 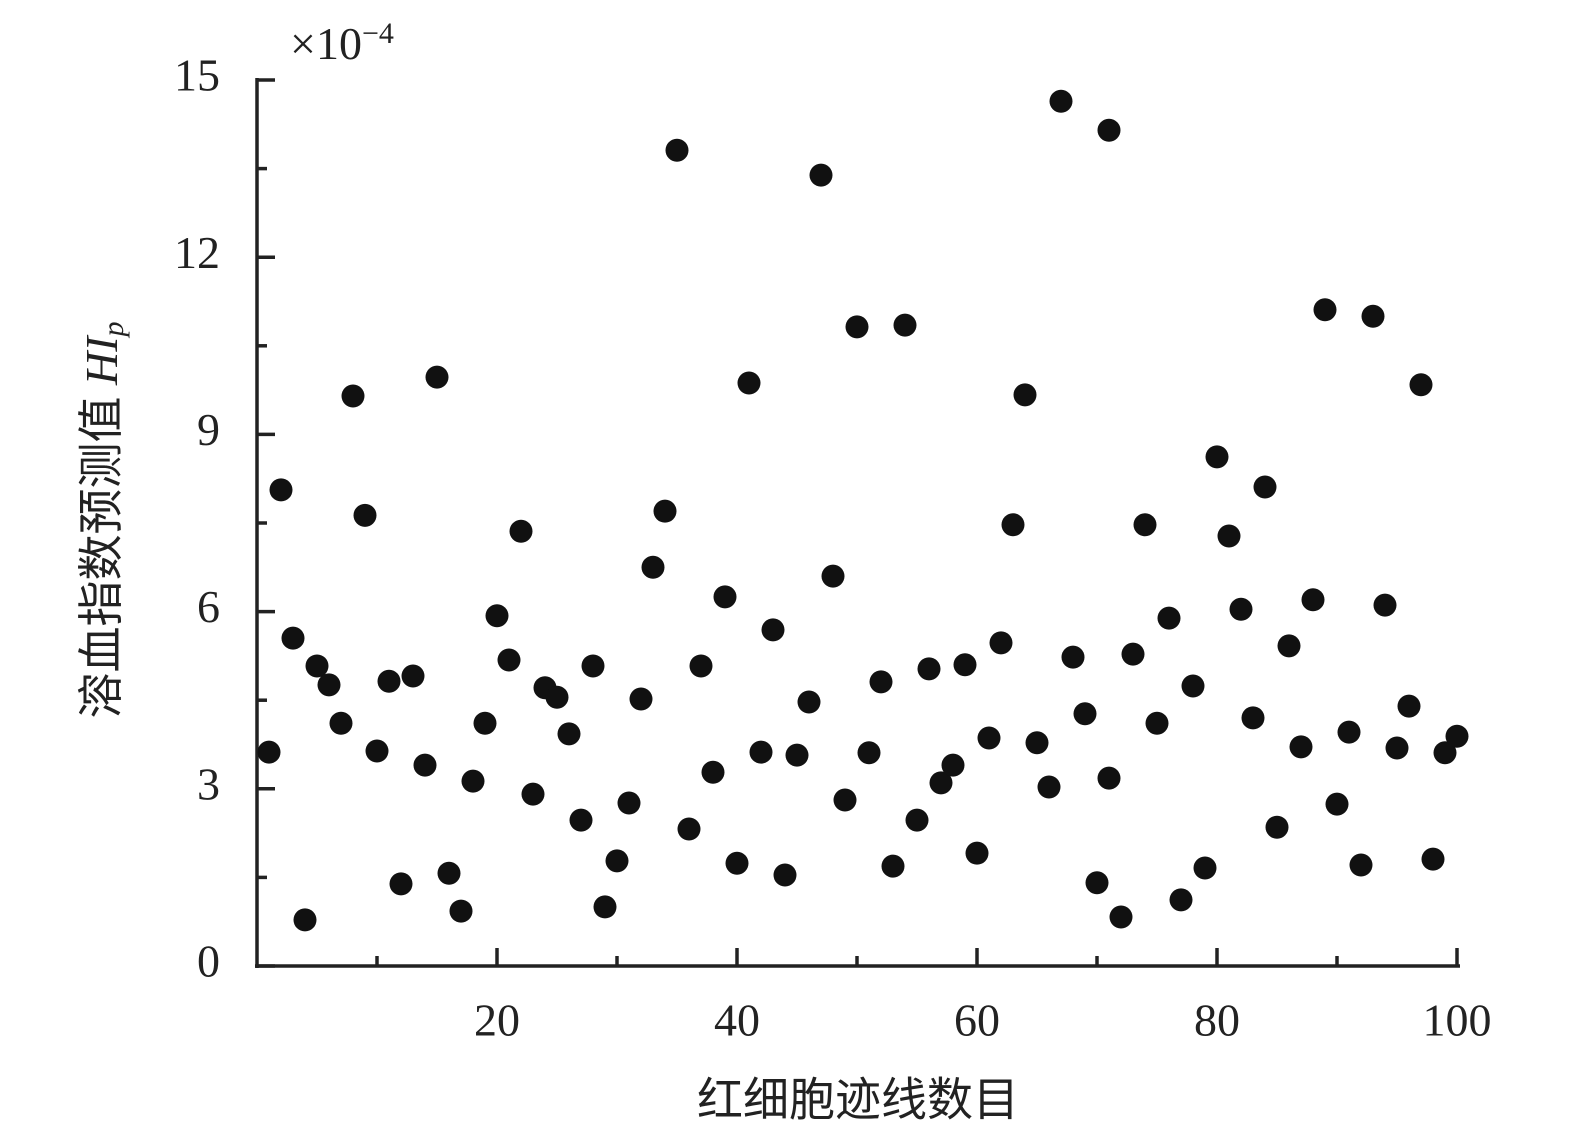 What do you see at coordinates (208, 429) in the screenshot?
I see `y-tick-label: 9` at bounding box center [208, 429].